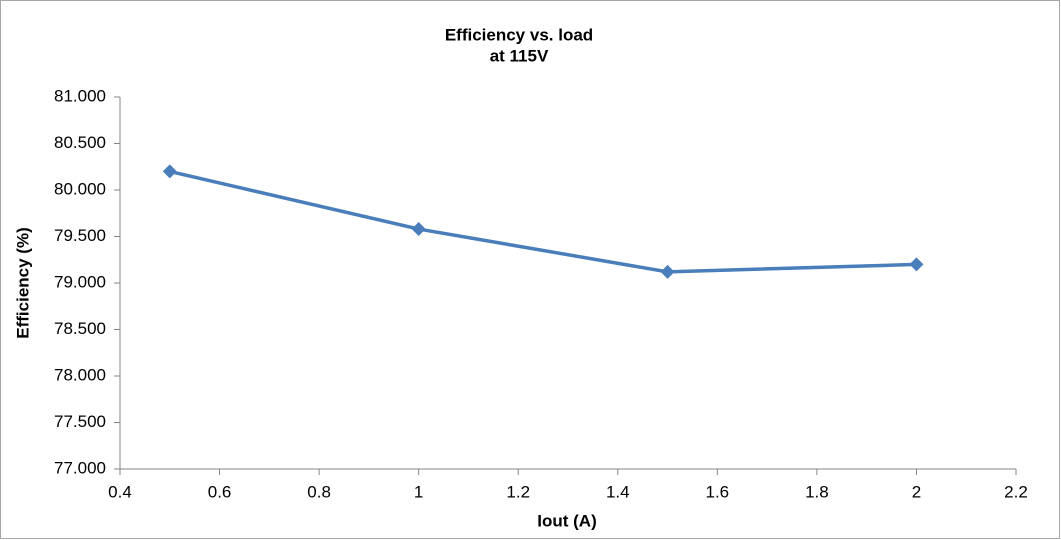 The width and height of the screenshot is (1061, 540). I want to click on x-axis-label: Iout (A), so click(566, 520).